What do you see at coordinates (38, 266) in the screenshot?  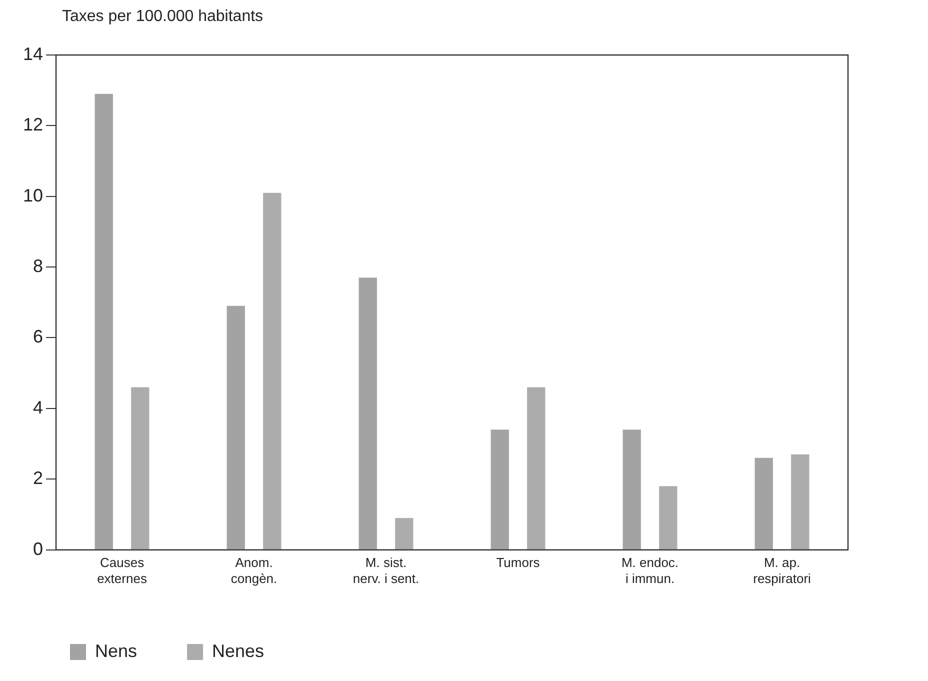 I see `y-tick-label: 8` at bounding box center [38, 266].